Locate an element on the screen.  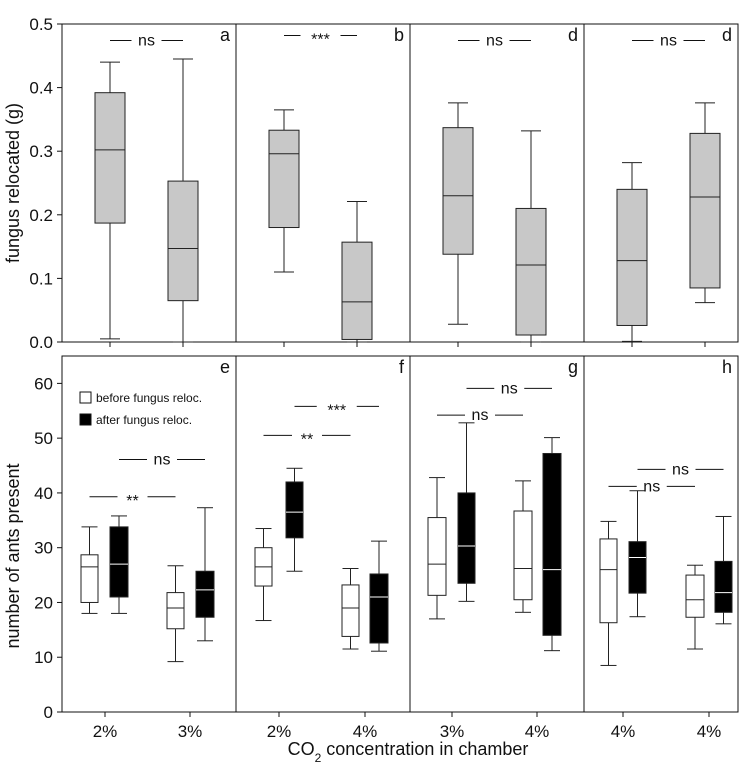
y-tick-label: 0.1 is located at coordinates (41, 278).